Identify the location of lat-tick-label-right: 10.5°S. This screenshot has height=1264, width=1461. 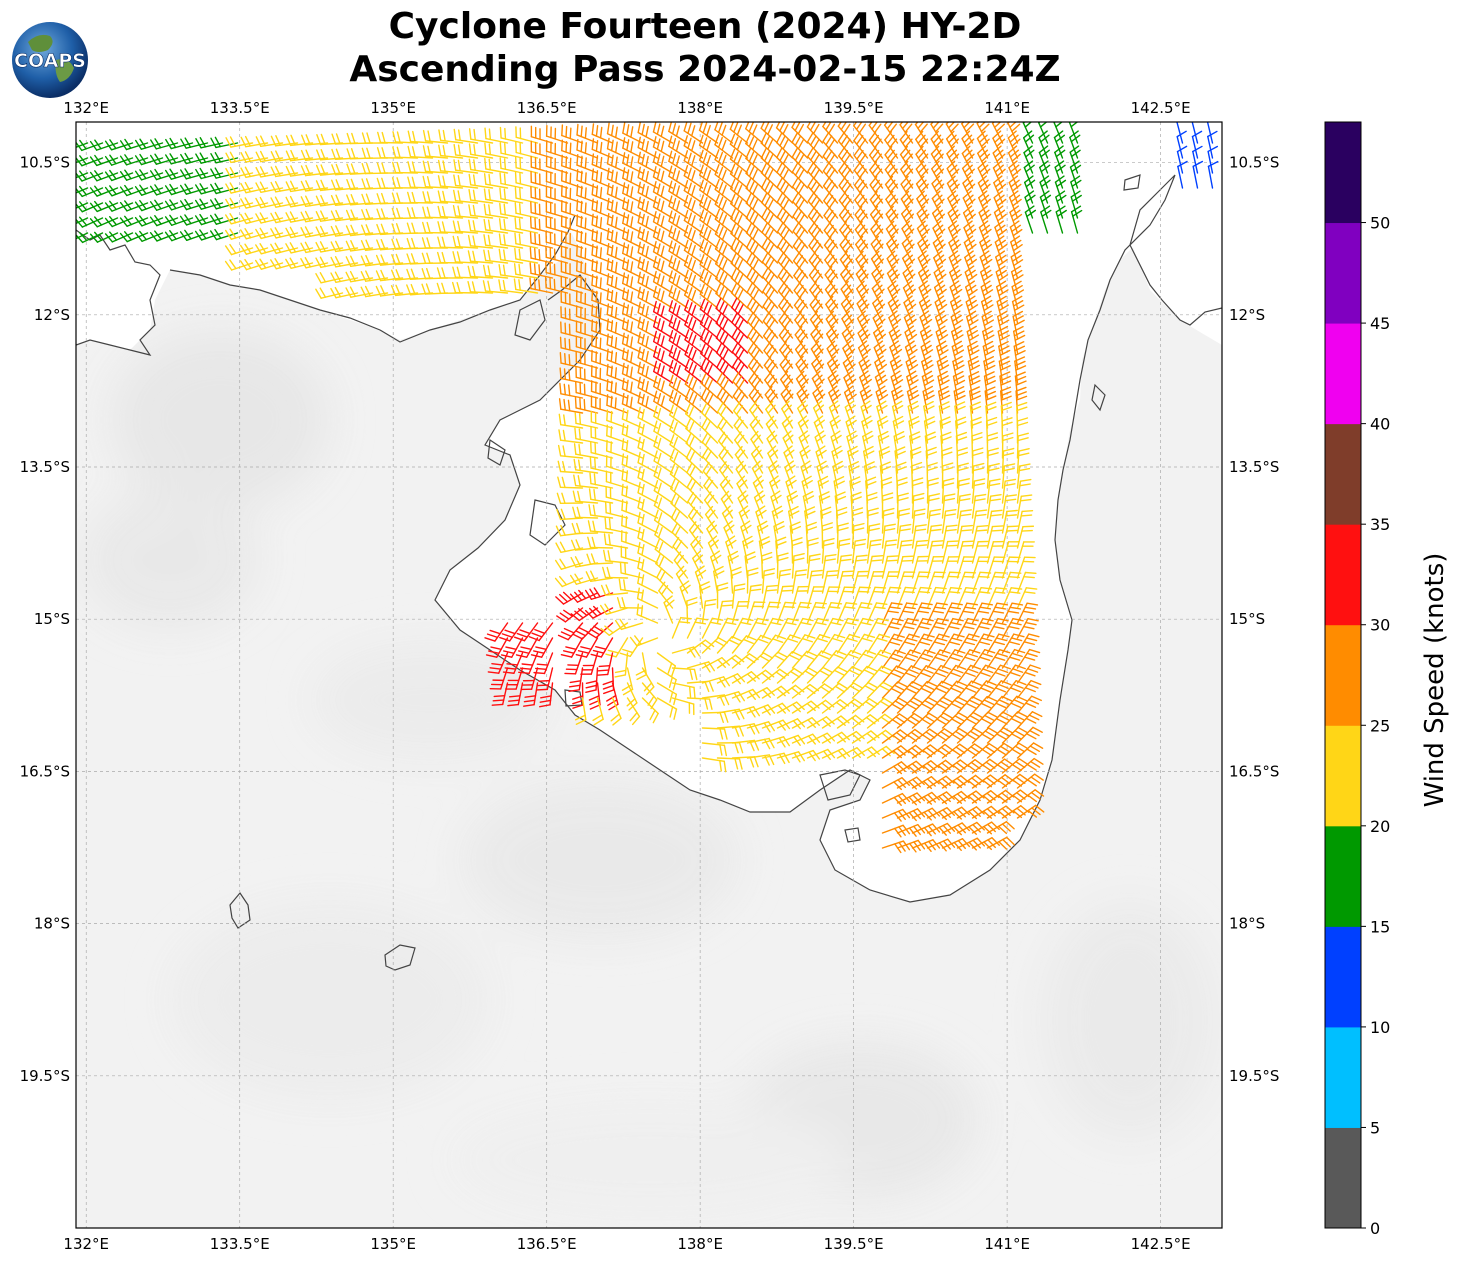
(1254, 163).